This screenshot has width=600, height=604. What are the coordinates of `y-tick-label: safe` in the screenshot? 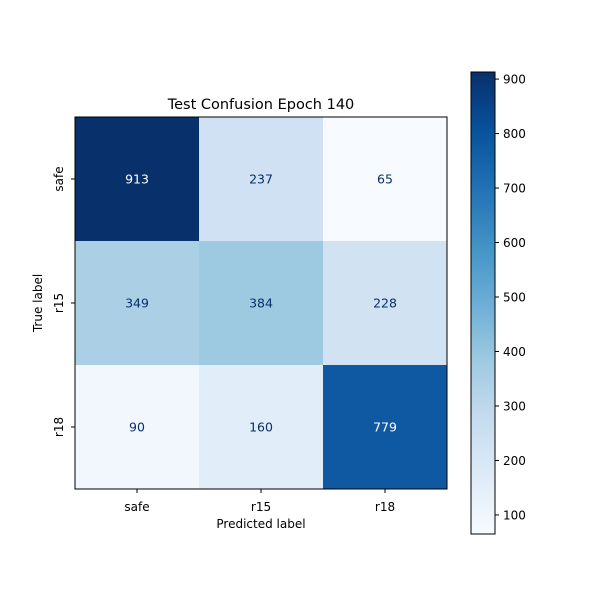 It's located at (59, 178).